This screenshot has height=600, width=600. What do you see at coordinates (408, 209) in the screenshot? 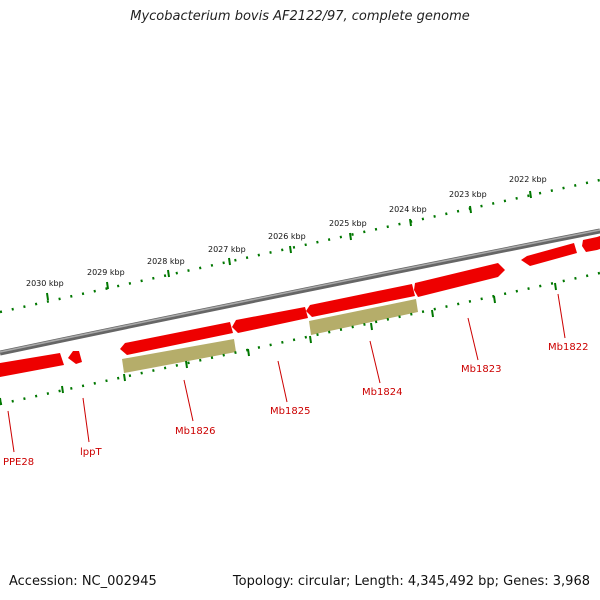
I see `ruler-label-2024: 2024 kbp` at bounding box center [408, 209].